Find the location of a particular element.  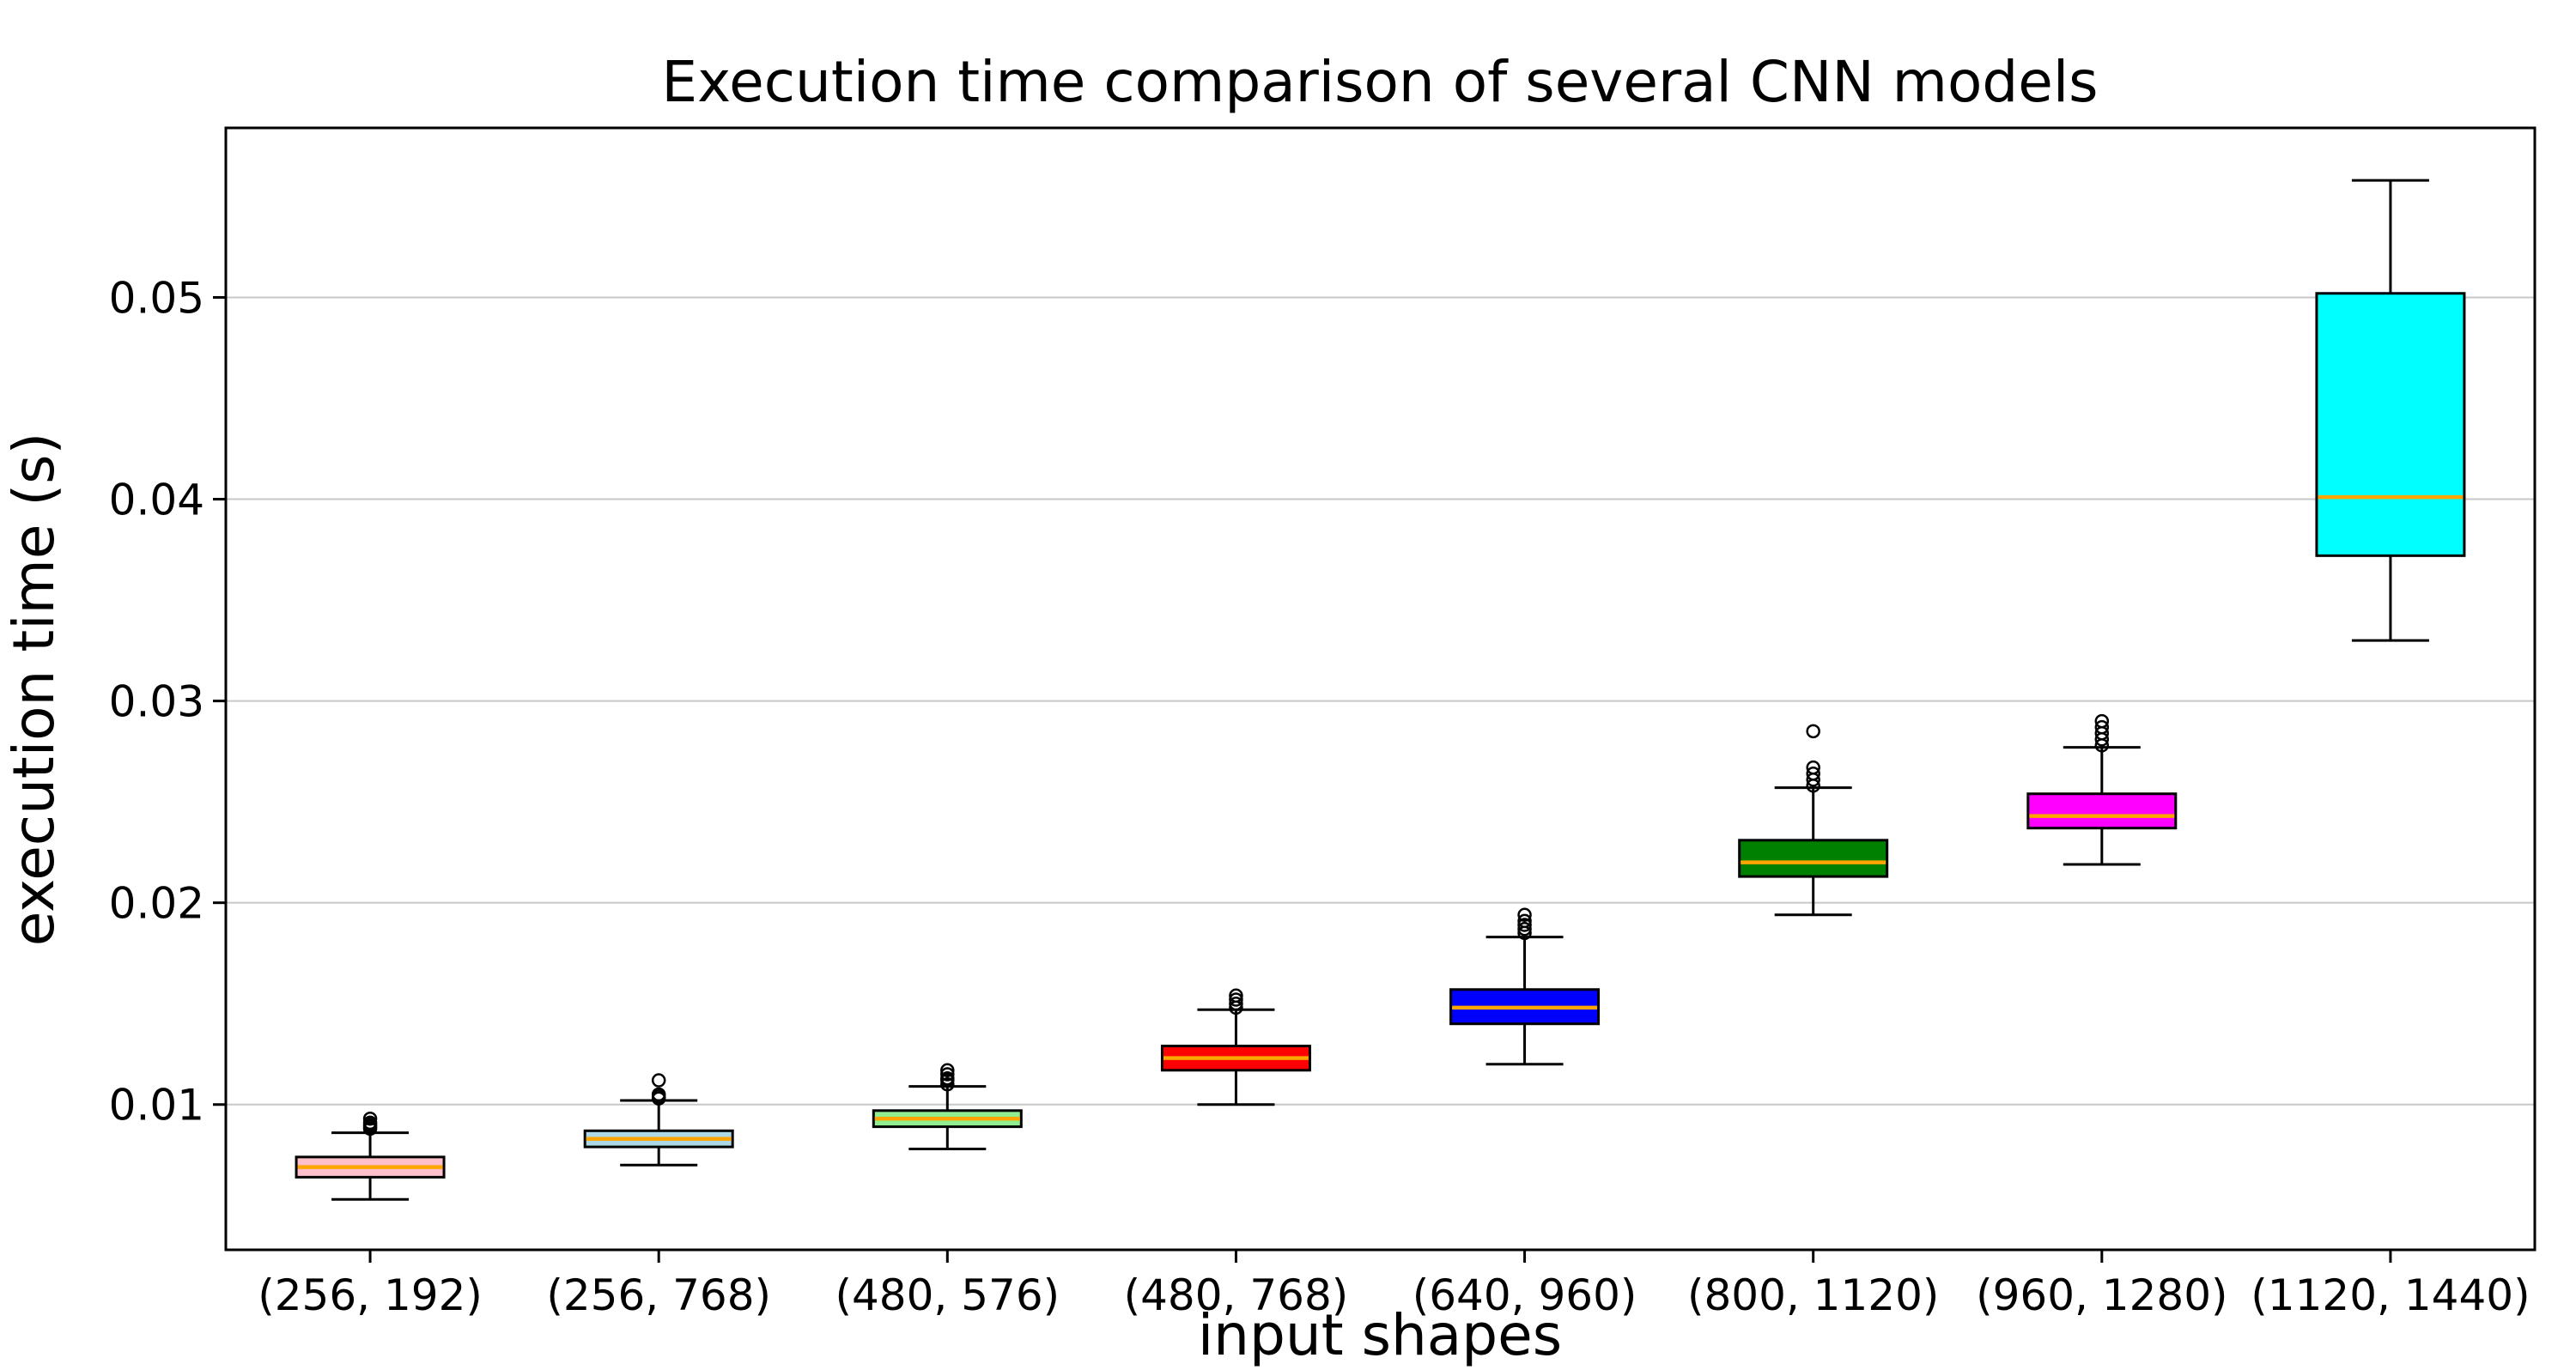

y-axis-label: execution time (s) is located at coordinates (34, 690).